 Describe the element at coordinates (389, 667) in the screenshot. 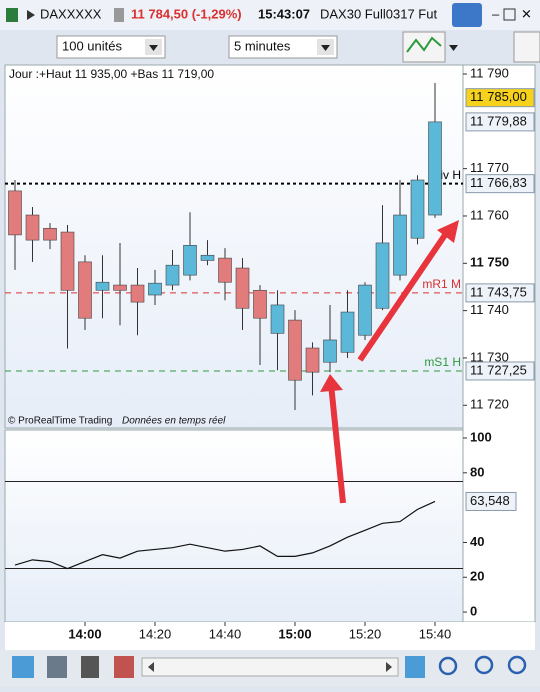

I see `scroll-right` at that location.